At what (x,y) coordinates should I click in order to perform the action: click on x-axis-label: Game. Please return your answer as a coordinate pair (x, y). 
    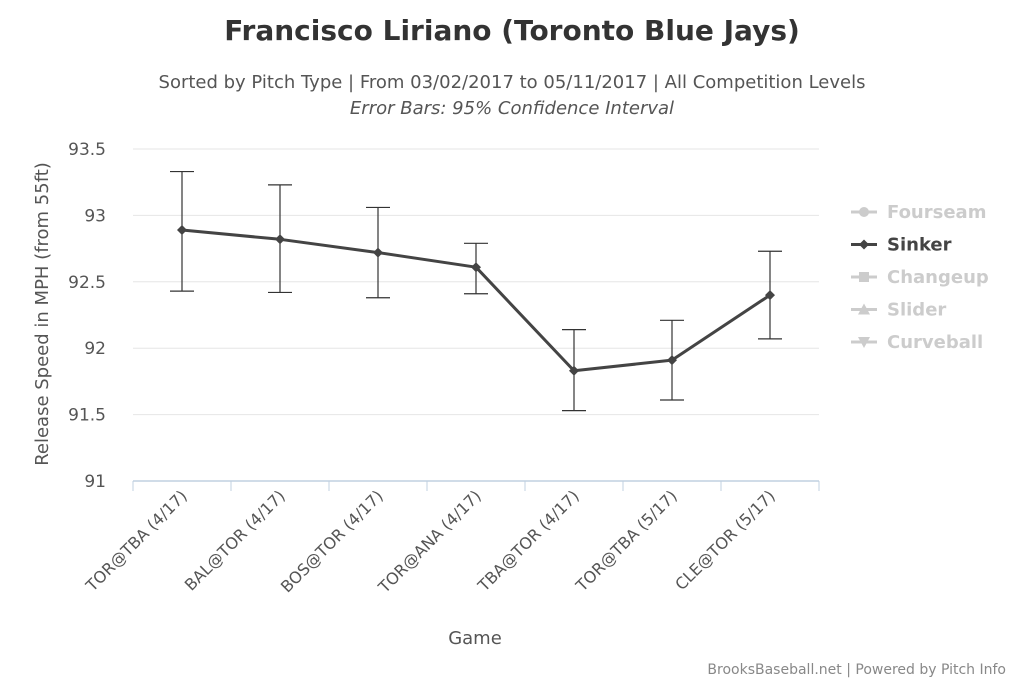
    Looking at the image, I should click on (475, 638).